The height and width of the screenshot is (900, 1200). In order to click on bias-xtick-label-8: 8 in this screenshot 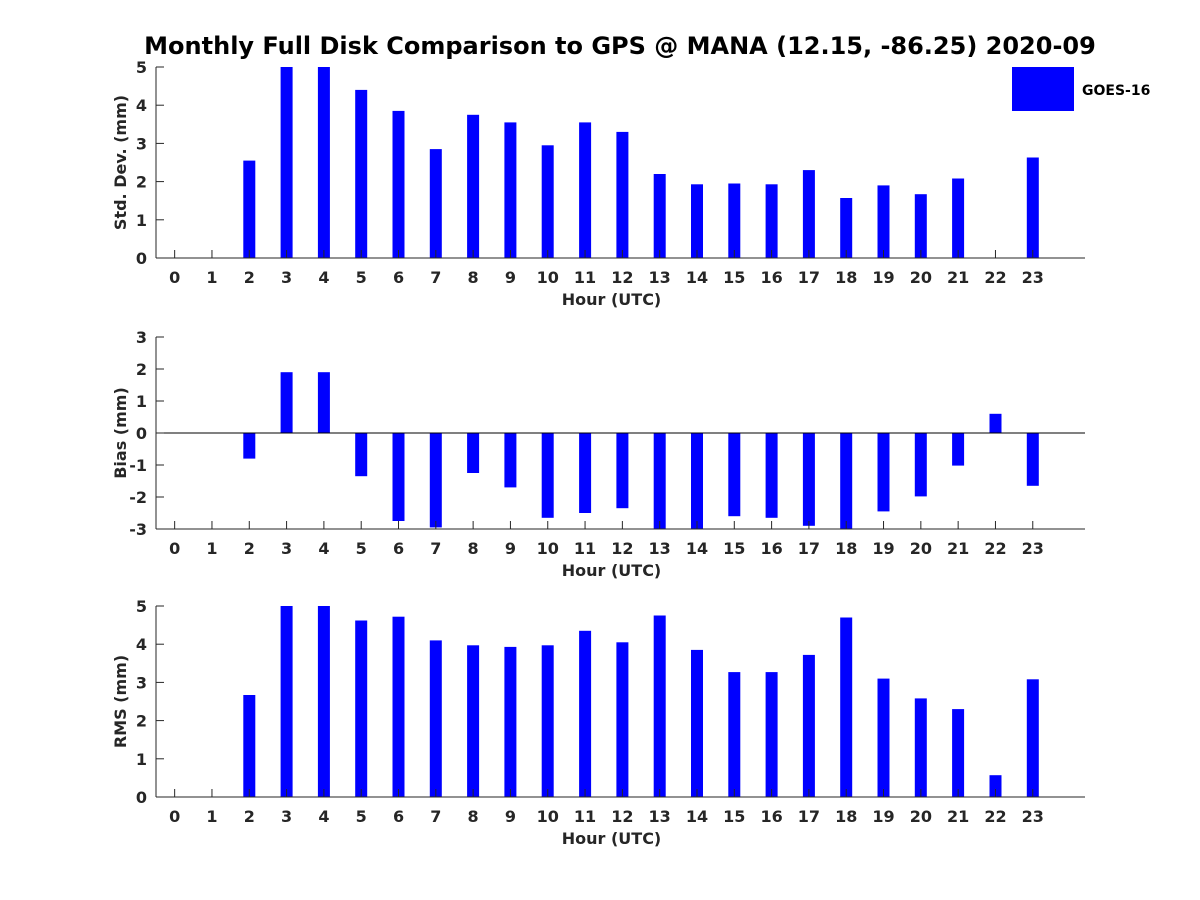, I will do `click(473, 548)`.